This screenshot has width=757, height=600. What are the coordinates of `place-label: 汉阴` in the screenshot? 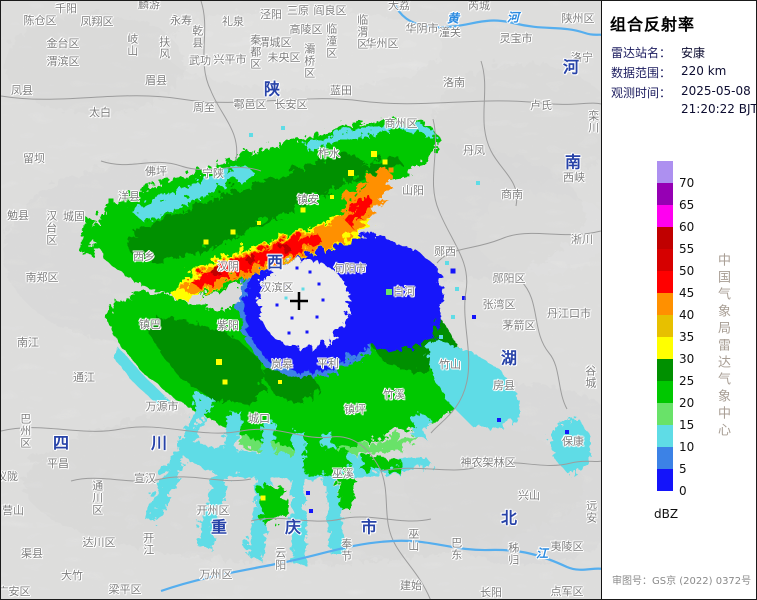 It's located at (228, 267).